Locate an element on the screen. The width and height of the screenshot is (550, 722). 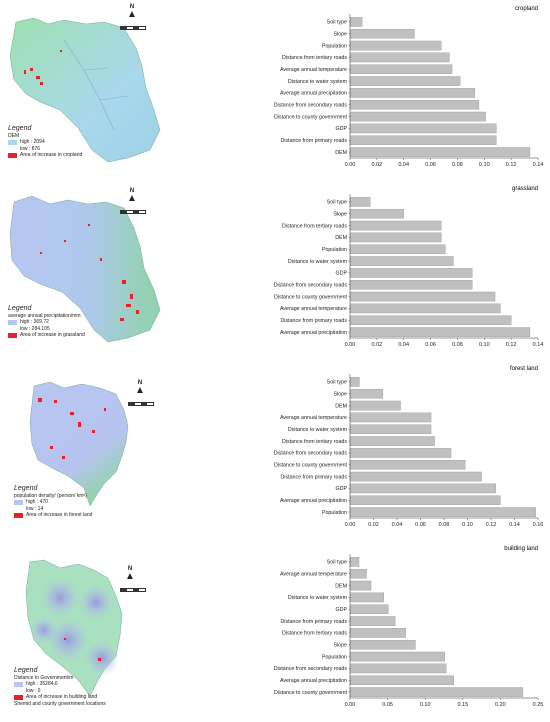
category-label: Population is located at coordinates (334, 513).